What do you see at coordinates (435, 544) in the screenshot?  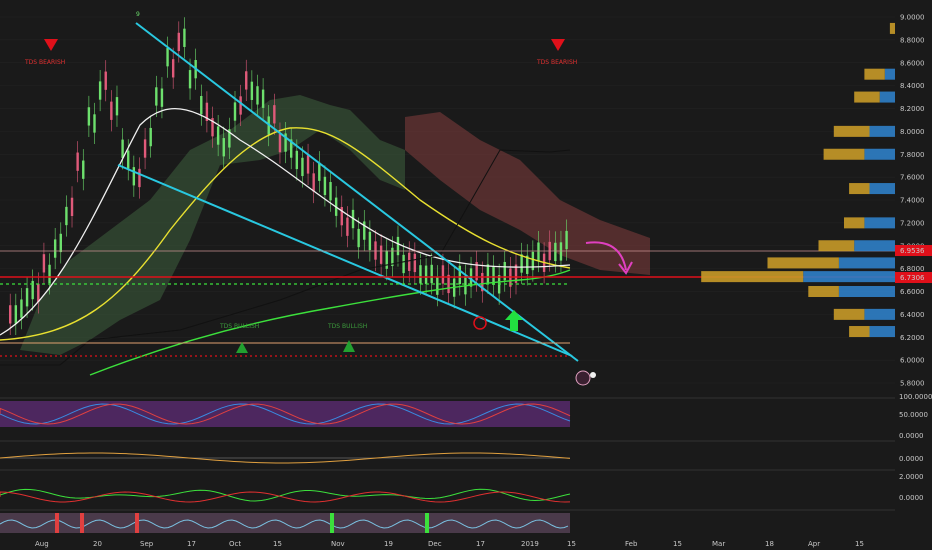 I see `time-axis-tick: Dec` at bounding box center [435, 544].